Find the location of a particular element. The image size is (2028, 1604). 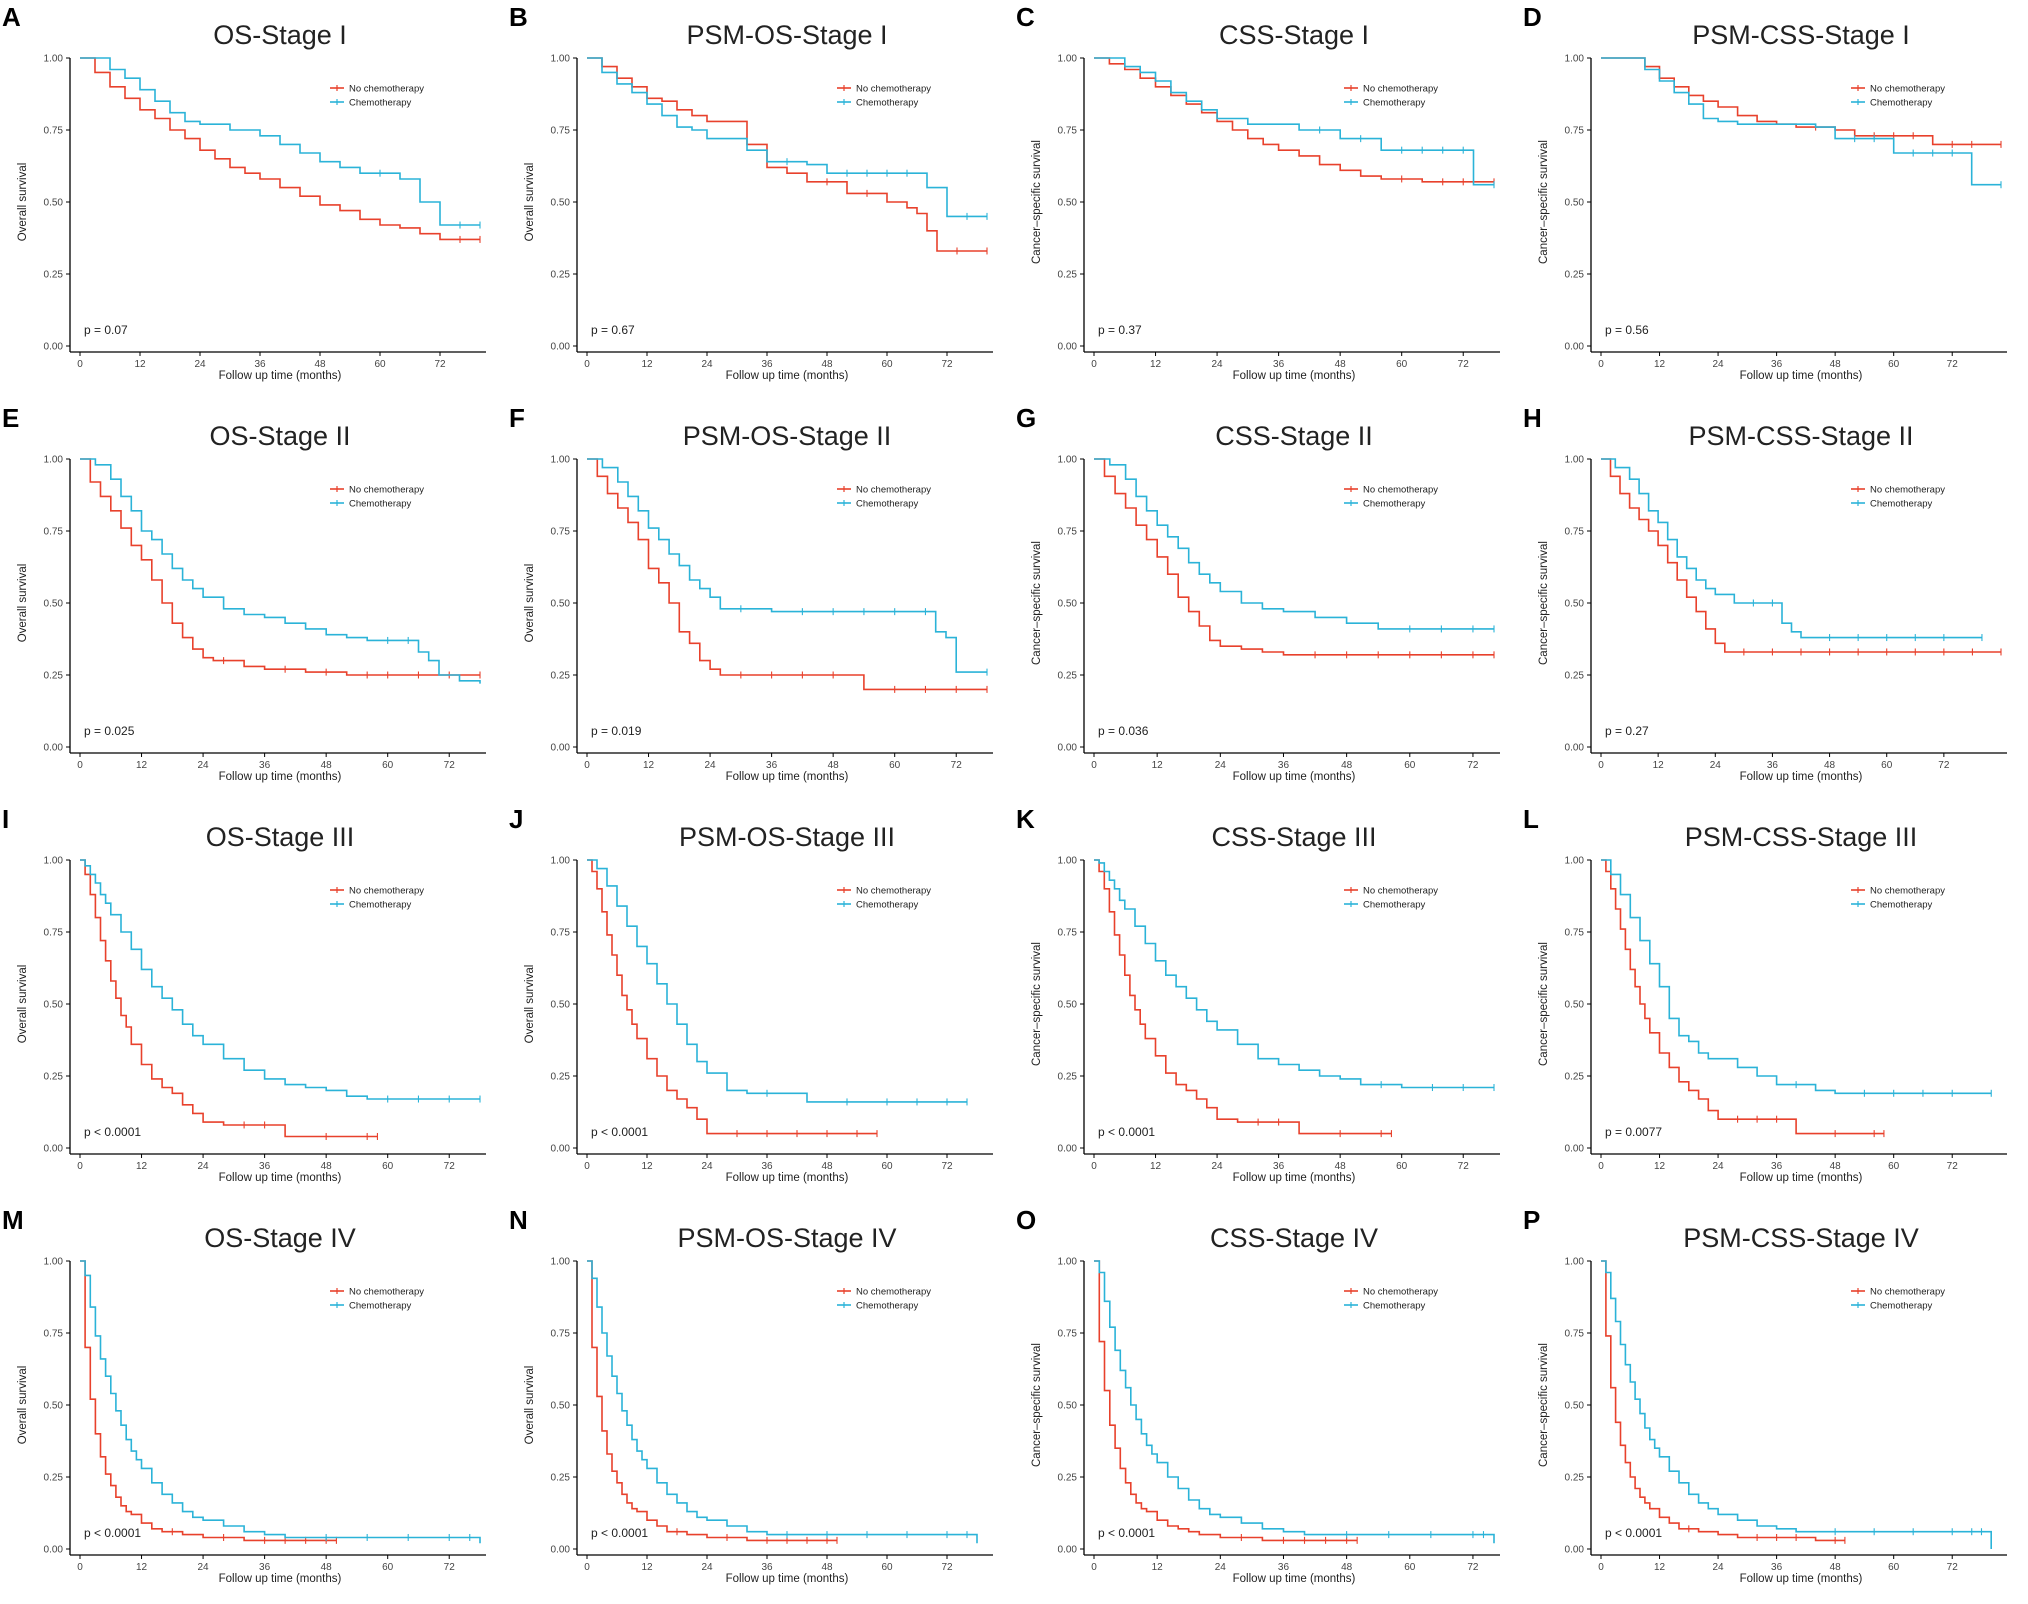

p-value-label: p = 0.37 is located at coordinates (1120, 330).